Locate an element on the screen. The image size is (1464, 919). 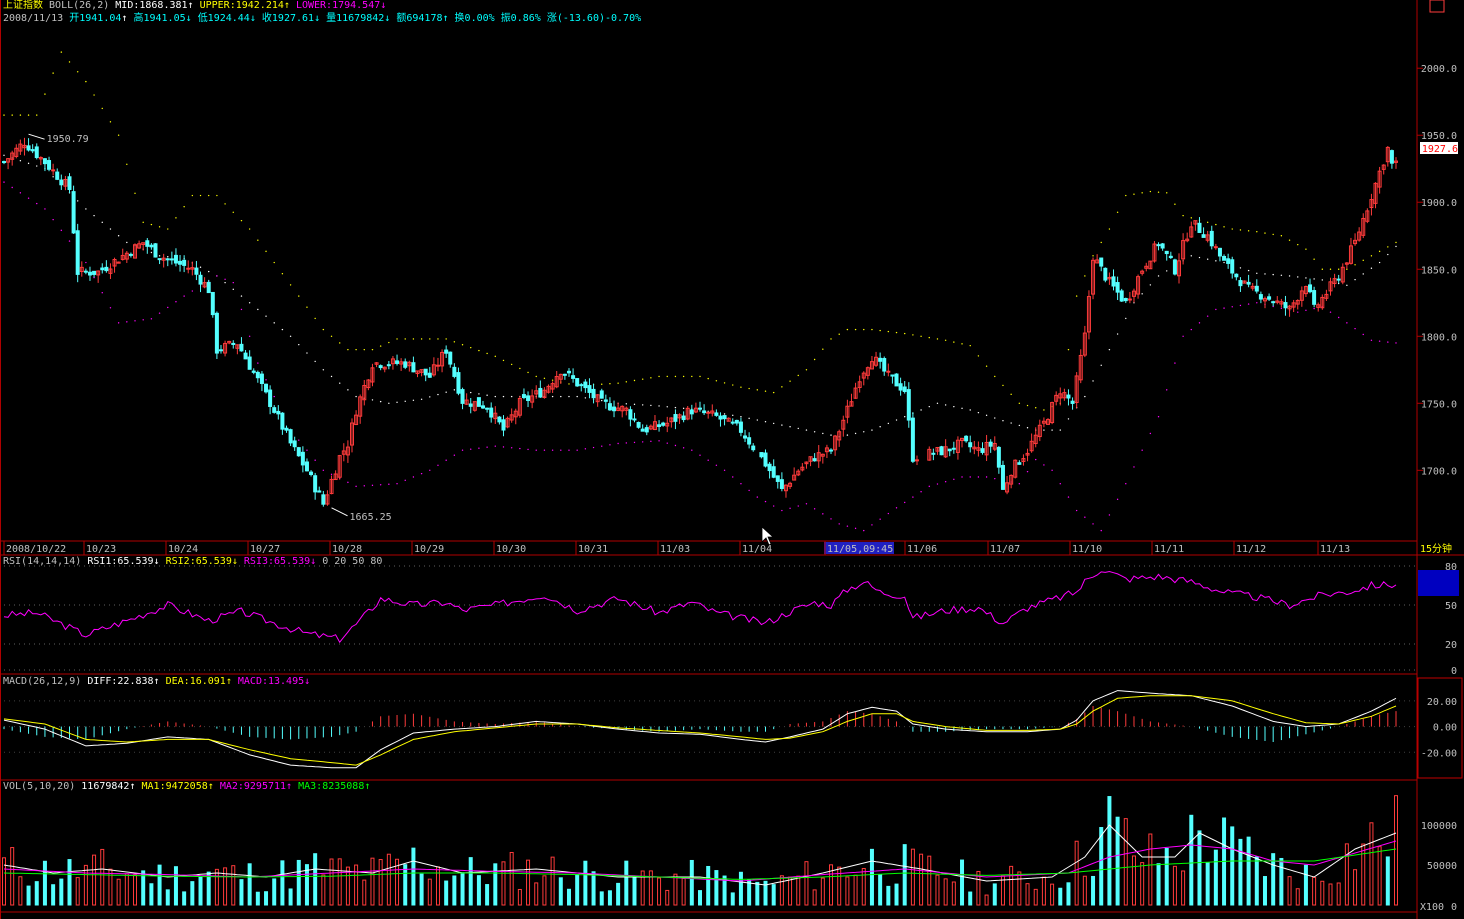
vol-ma3-line is located at coordinates (700, 864).